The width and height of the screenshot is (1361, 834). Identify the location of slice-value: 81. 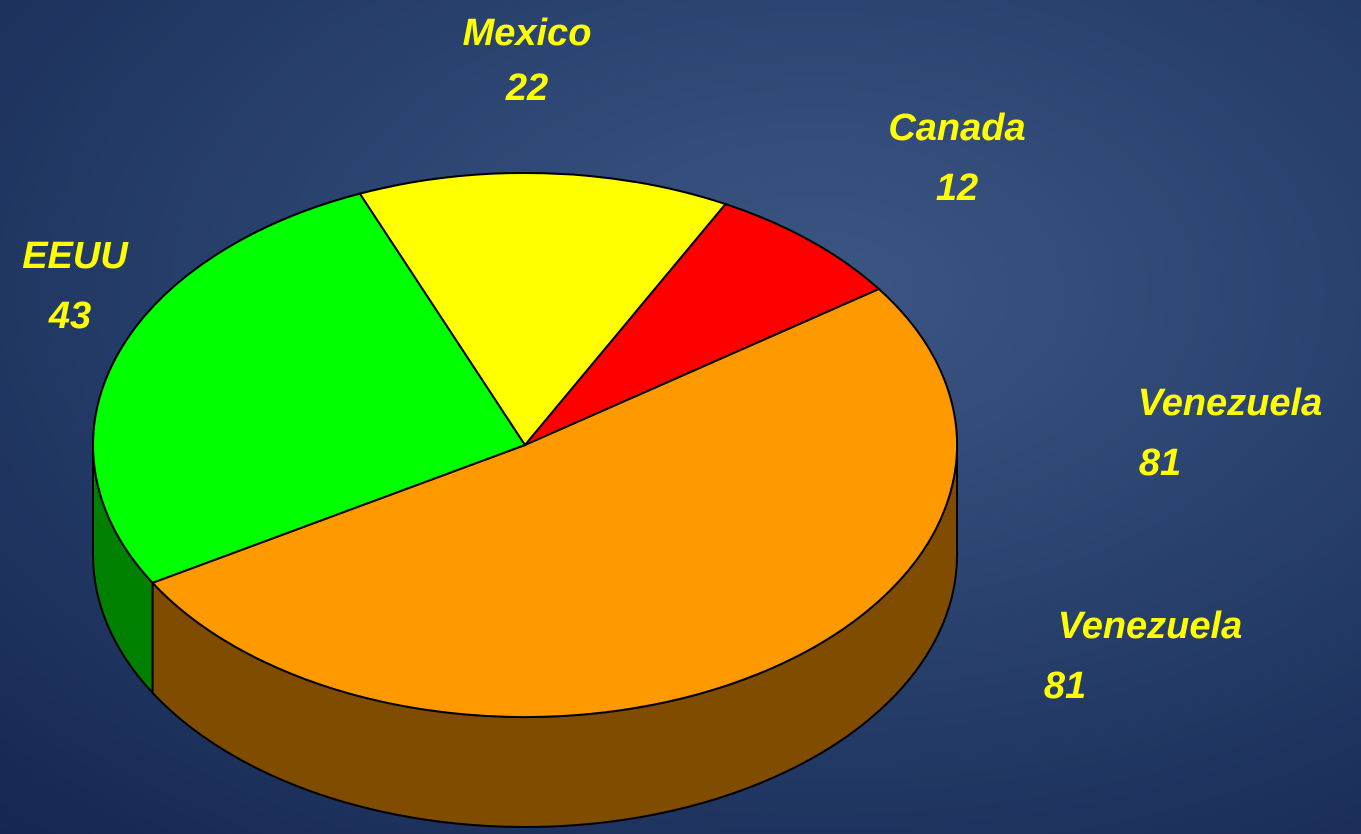
(1160, 463).